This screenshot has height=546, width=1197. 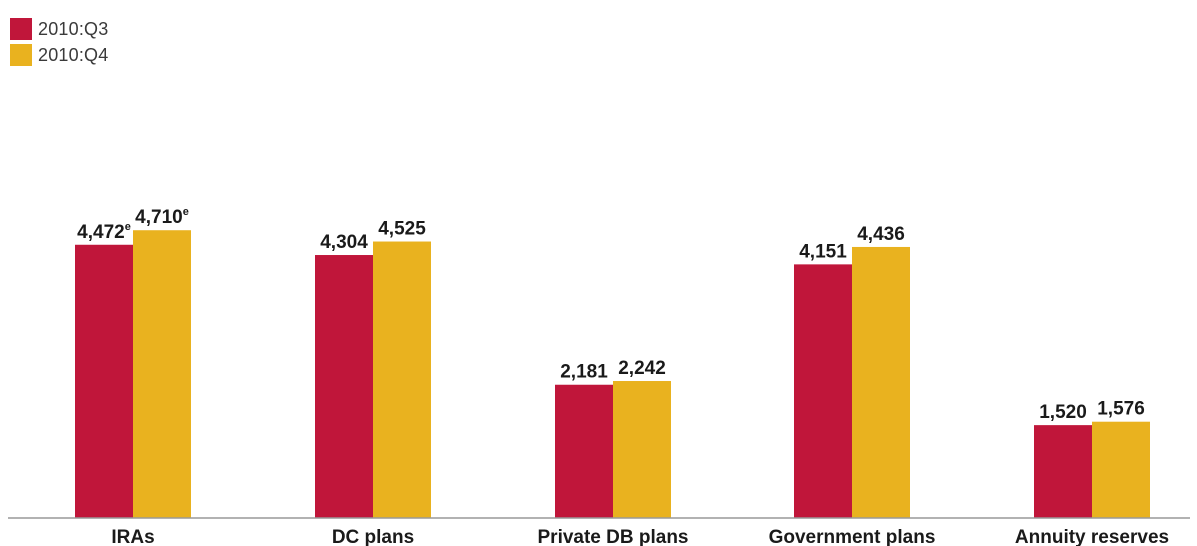 I want to click on category-label: IRAs, so click(x=132, y=536).